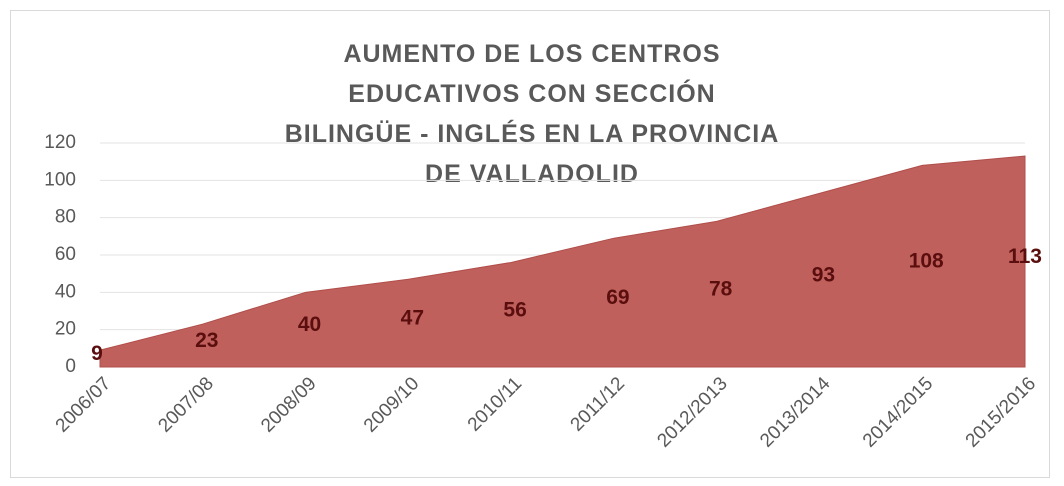 This screenshot has width=1064, height=486. Describe the element at coordinates (617, 297) in the screenshot. I see `data-label: 69` at that location.